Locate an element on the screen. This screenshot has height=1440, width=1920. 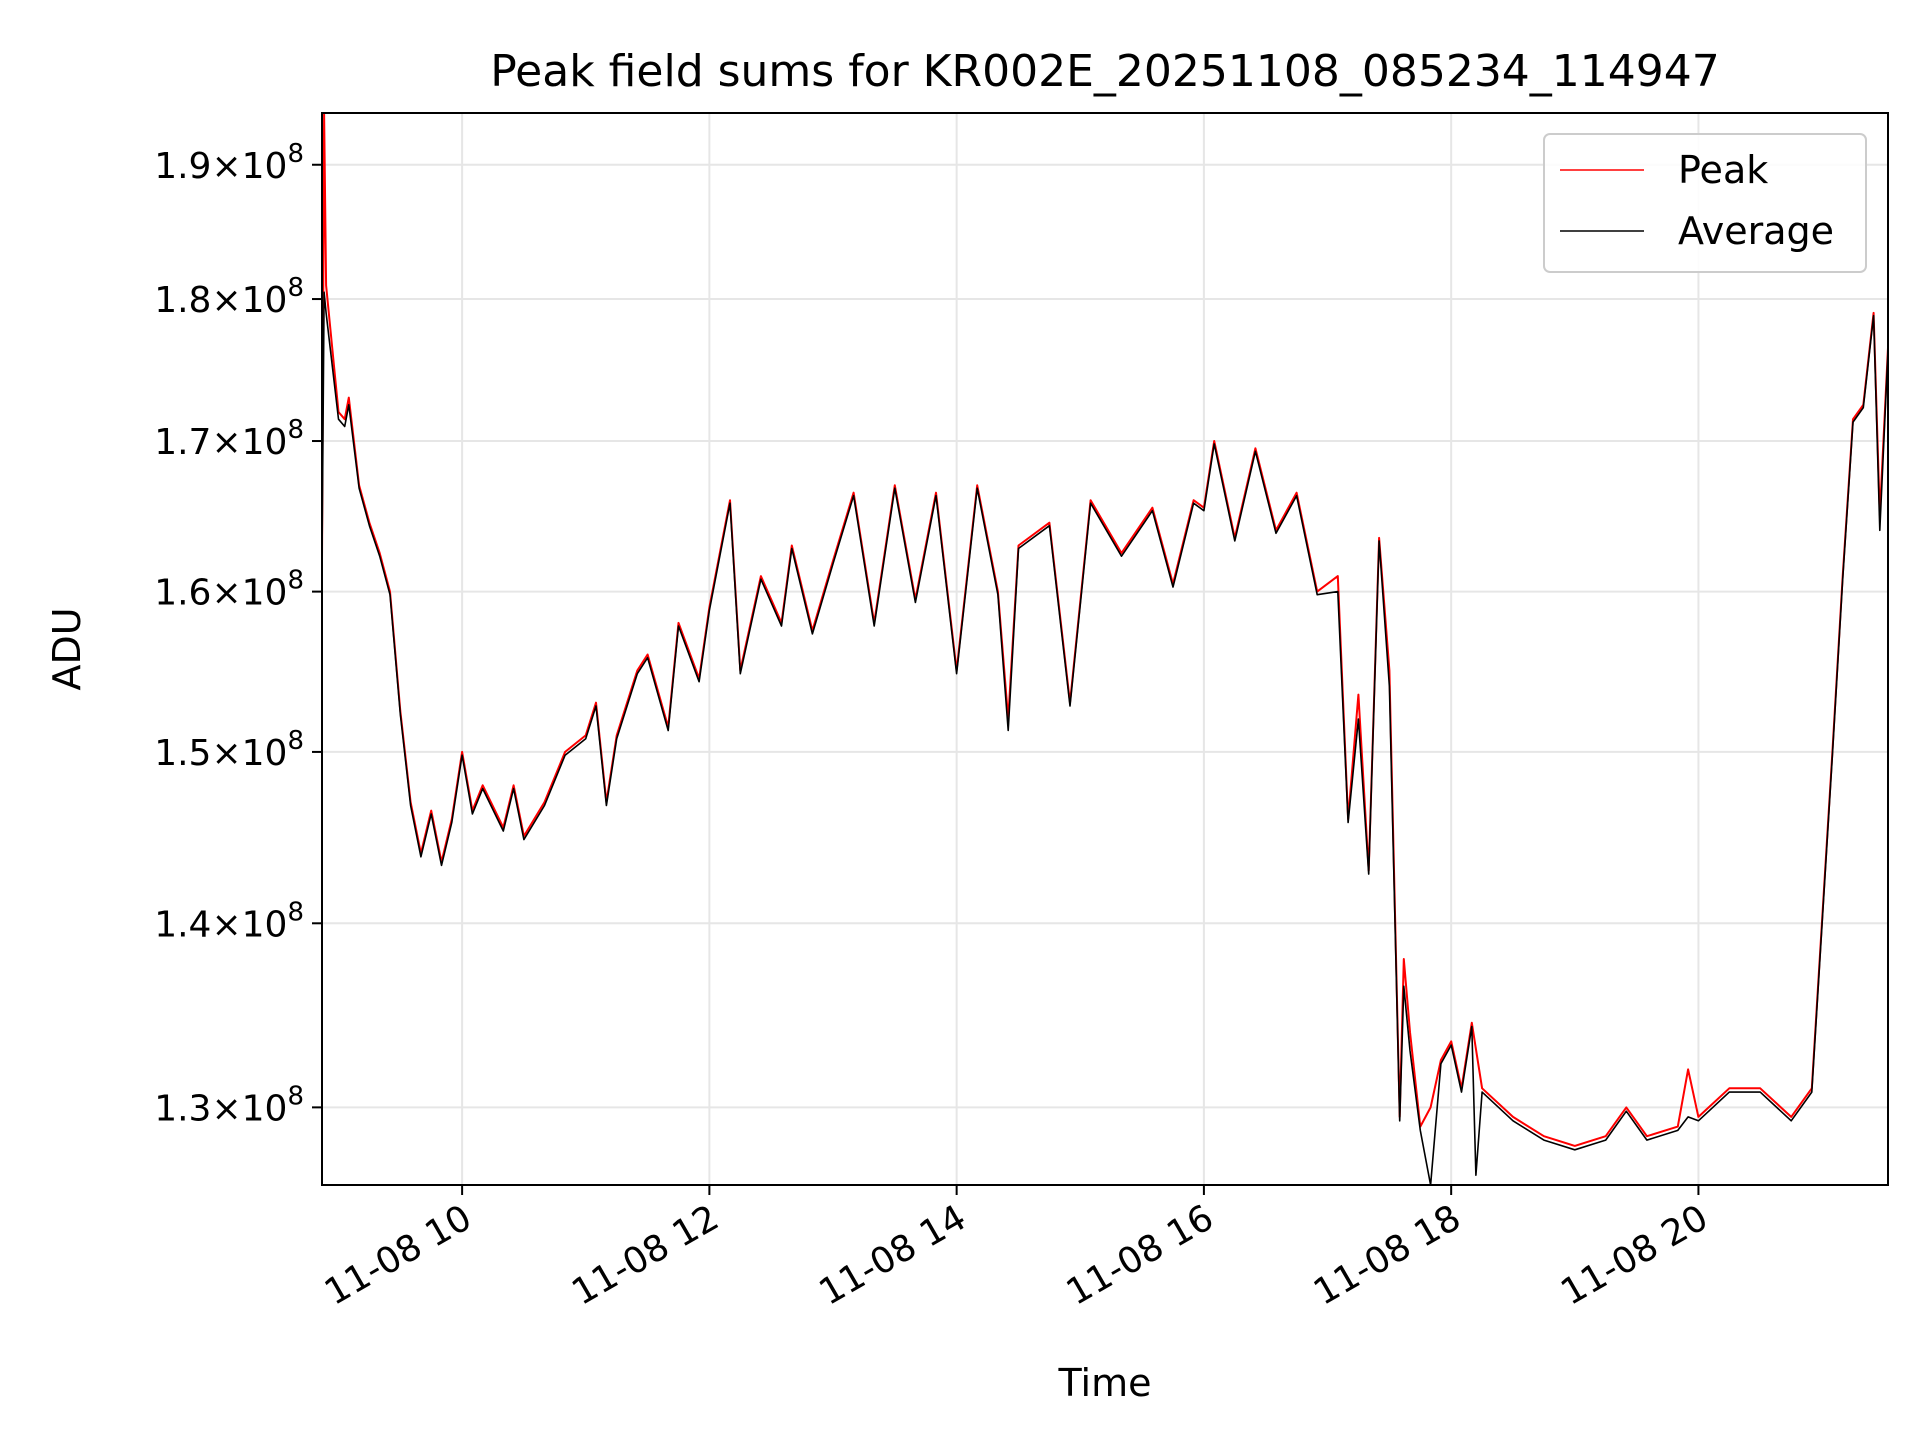
legend: Peak Average is located at coordinates (1705, 203).